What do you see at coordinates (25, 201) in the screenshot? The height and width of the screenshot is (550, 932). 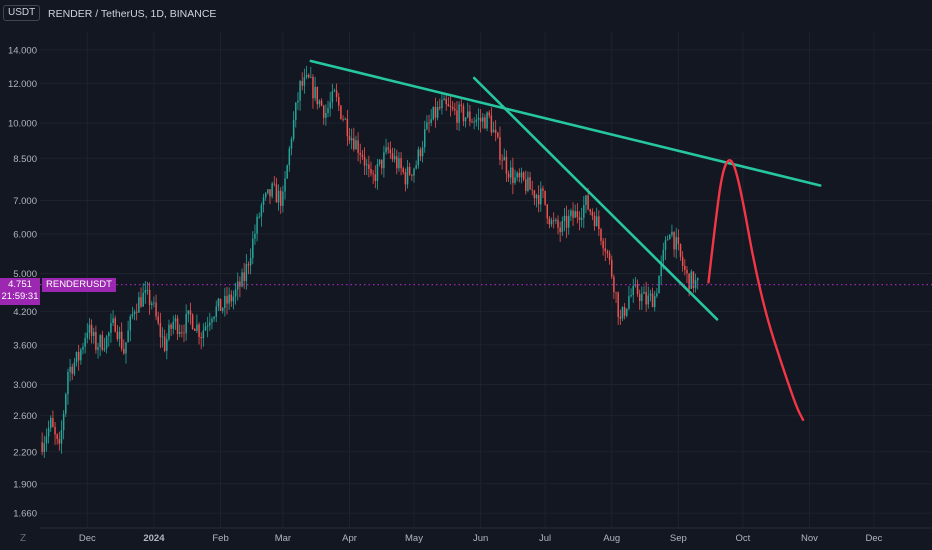 I see `price-tick-label: 7.000` at bounding box center [25, 201].